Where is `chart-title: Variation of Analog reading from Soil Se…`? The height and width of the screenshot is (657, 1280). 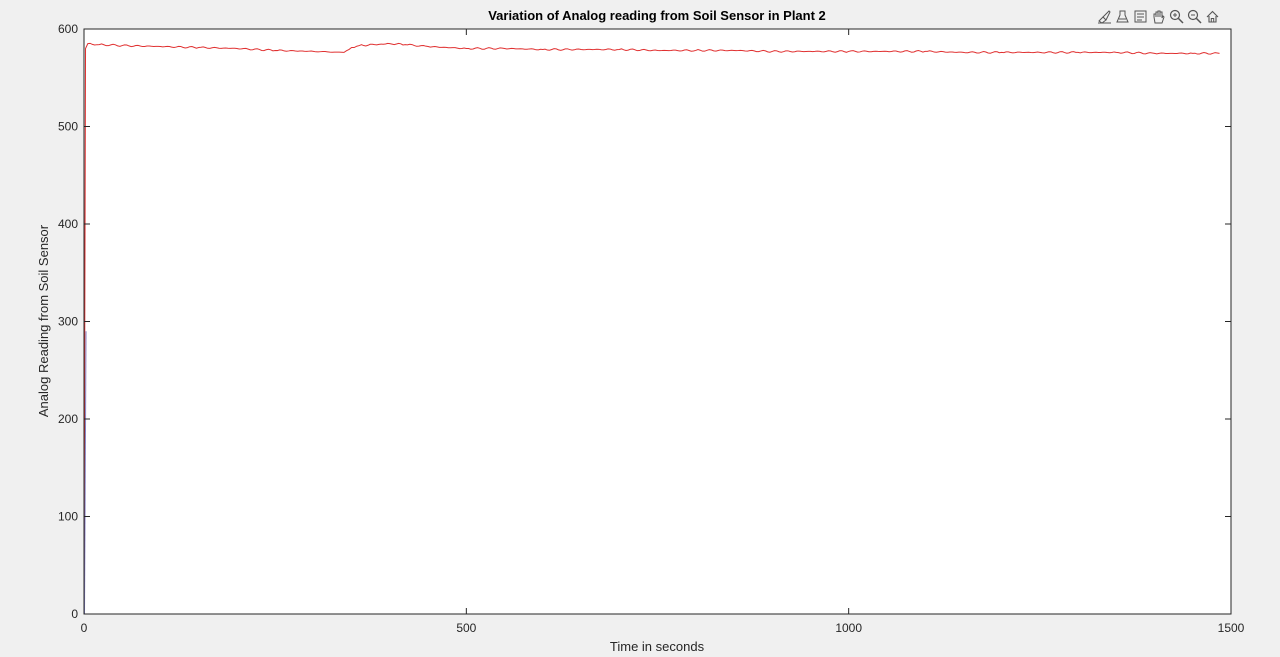 chart-title: Variation of Analog reading from Soil Se… is located at coordinates (657, 15).